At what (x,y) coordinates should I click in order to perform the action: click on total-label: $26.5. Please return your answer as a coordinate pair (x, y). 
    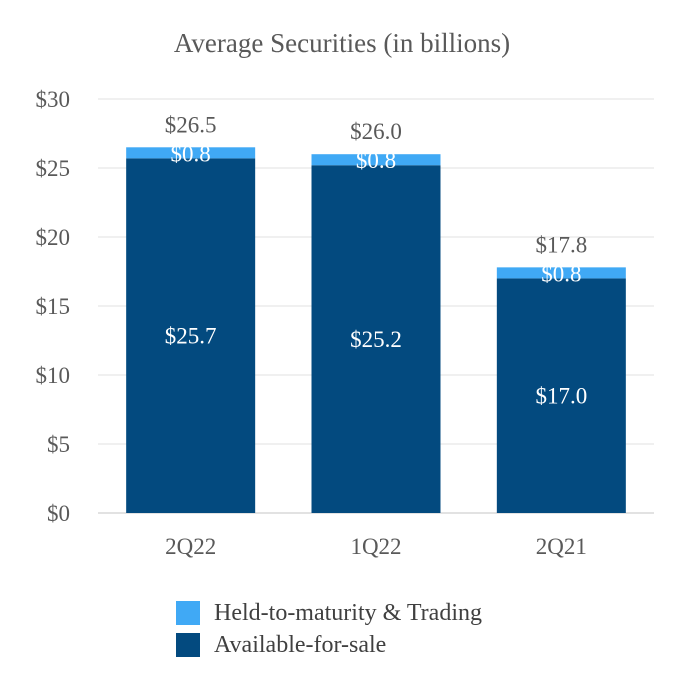
    Looking at the image, I should click on (191, 124).